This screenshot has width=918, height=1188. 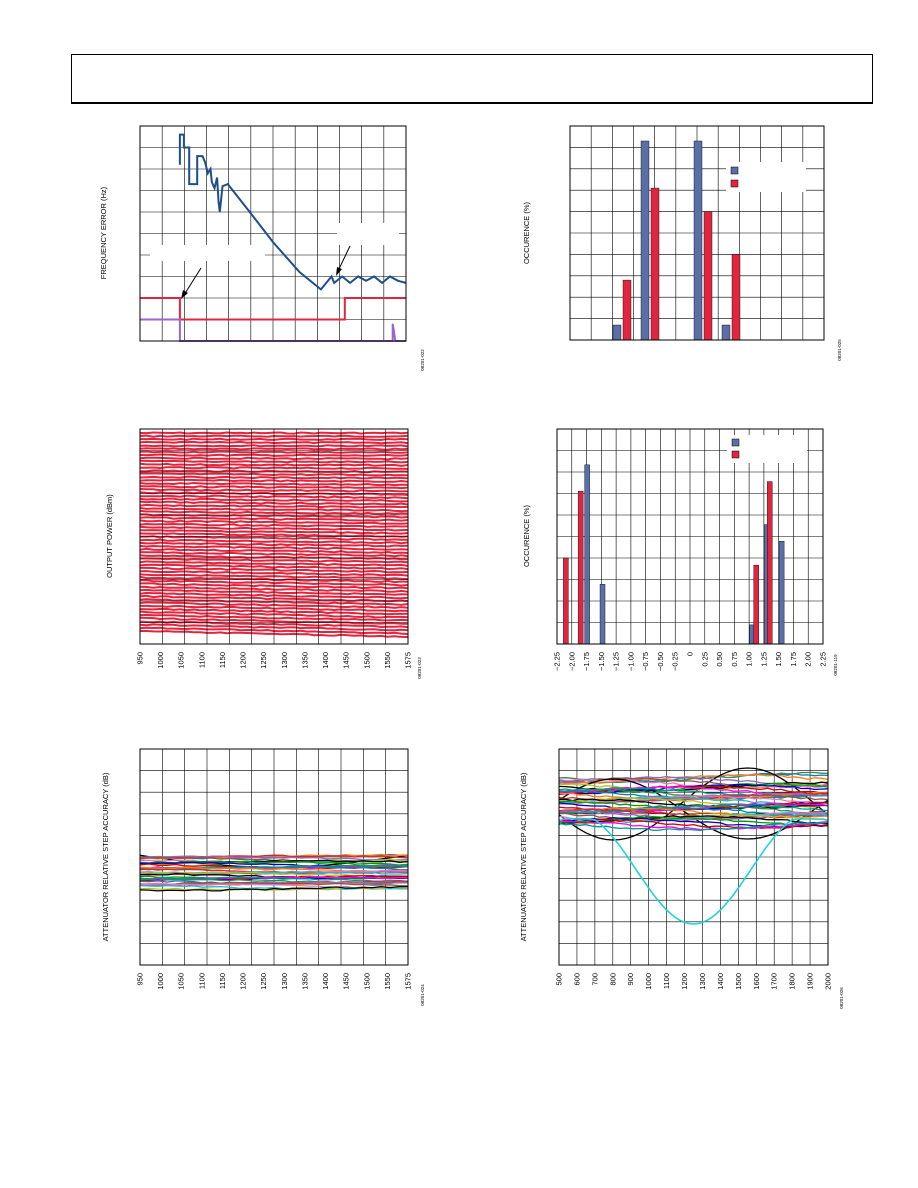 I want to click on output-power-tick-label: 1300, so click(x=284, y=660).